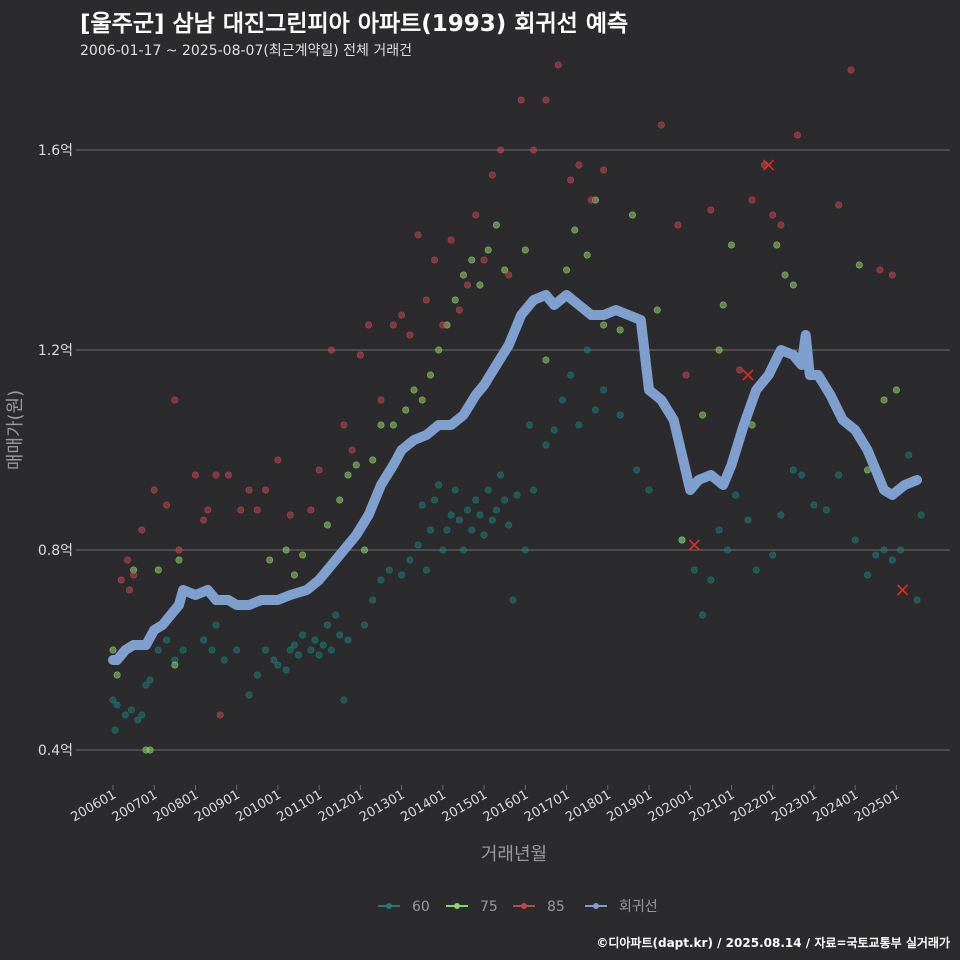  Describe the element at coordinates (382, 806) in the screenshot. I see `xtick-label-7: 201301` at that location.